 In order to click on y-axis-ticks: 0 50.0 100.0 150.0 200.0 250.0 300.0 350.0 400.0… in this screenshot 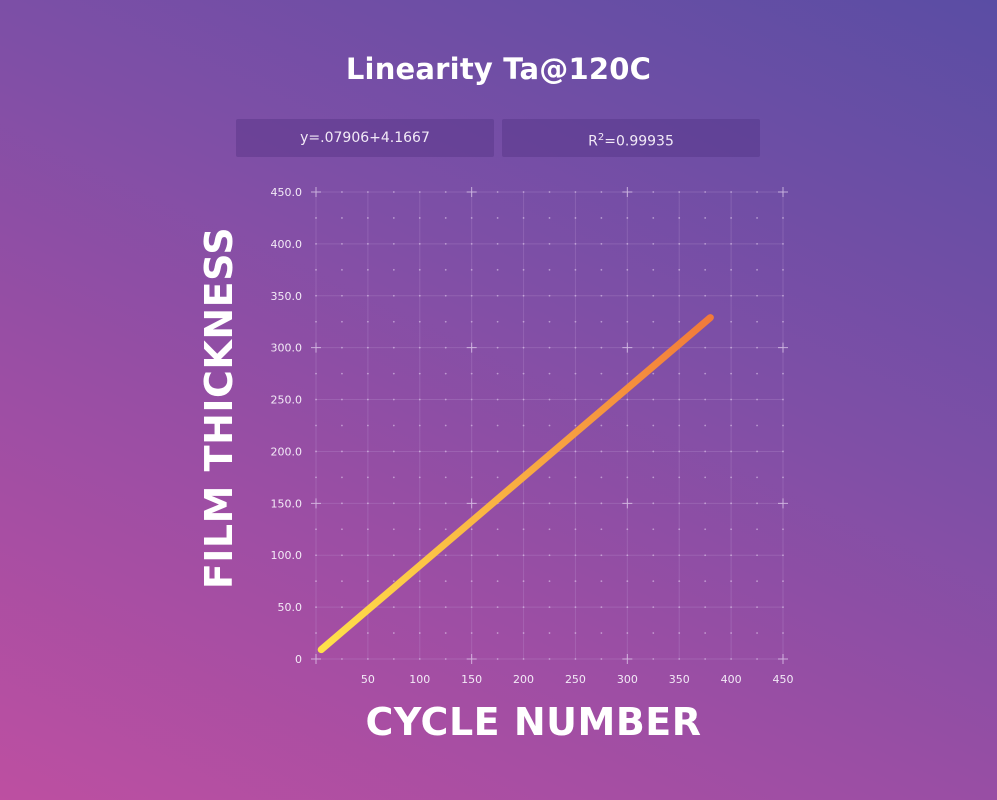, I will do `click(287, 426)`.